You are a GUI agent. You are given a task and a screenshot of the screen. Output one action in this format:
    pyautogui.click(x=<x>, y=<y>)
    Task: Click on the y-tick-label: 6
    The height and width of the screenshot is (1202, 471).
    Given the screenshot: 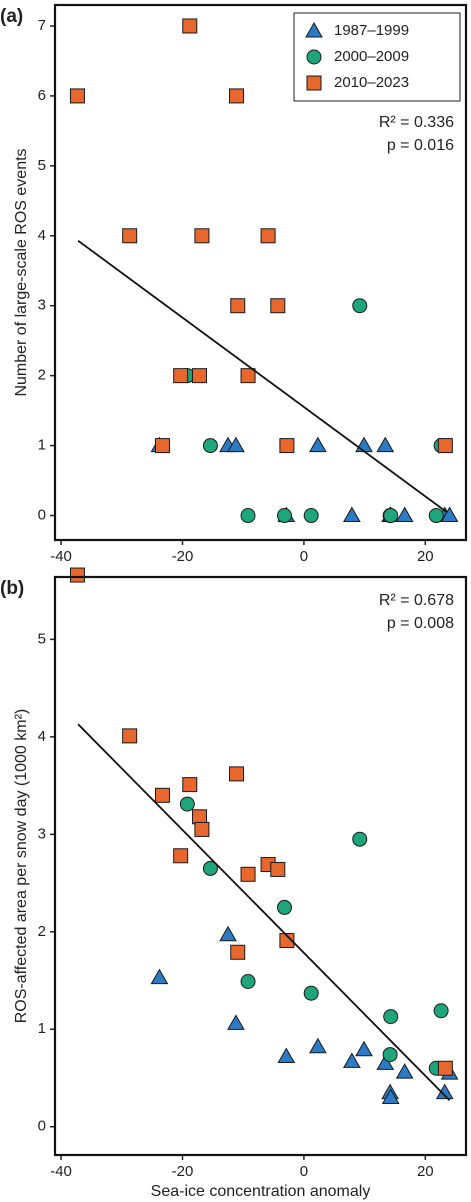 What is the action you would take?
    pyautogui.click(x=42, y=95)
    